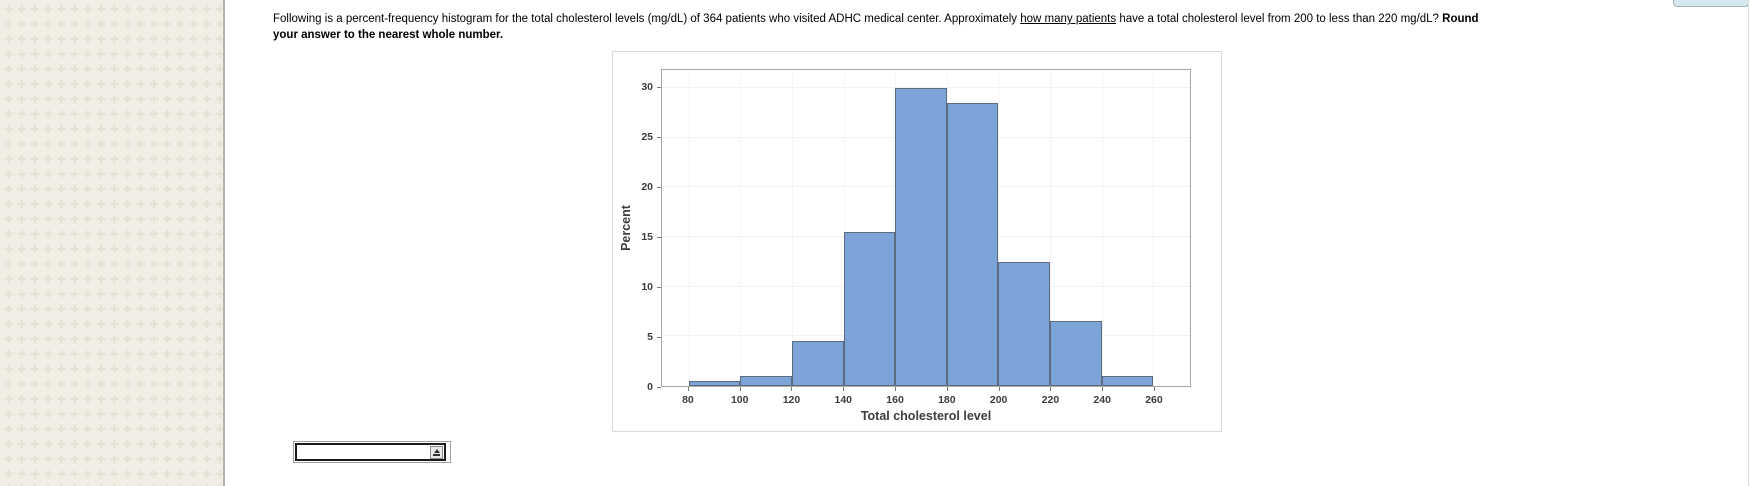 The image size is (1750, 486). Describe the element at coordinates (947, 400) in the screenshot. I see `x-tick-label: 180` at that location.